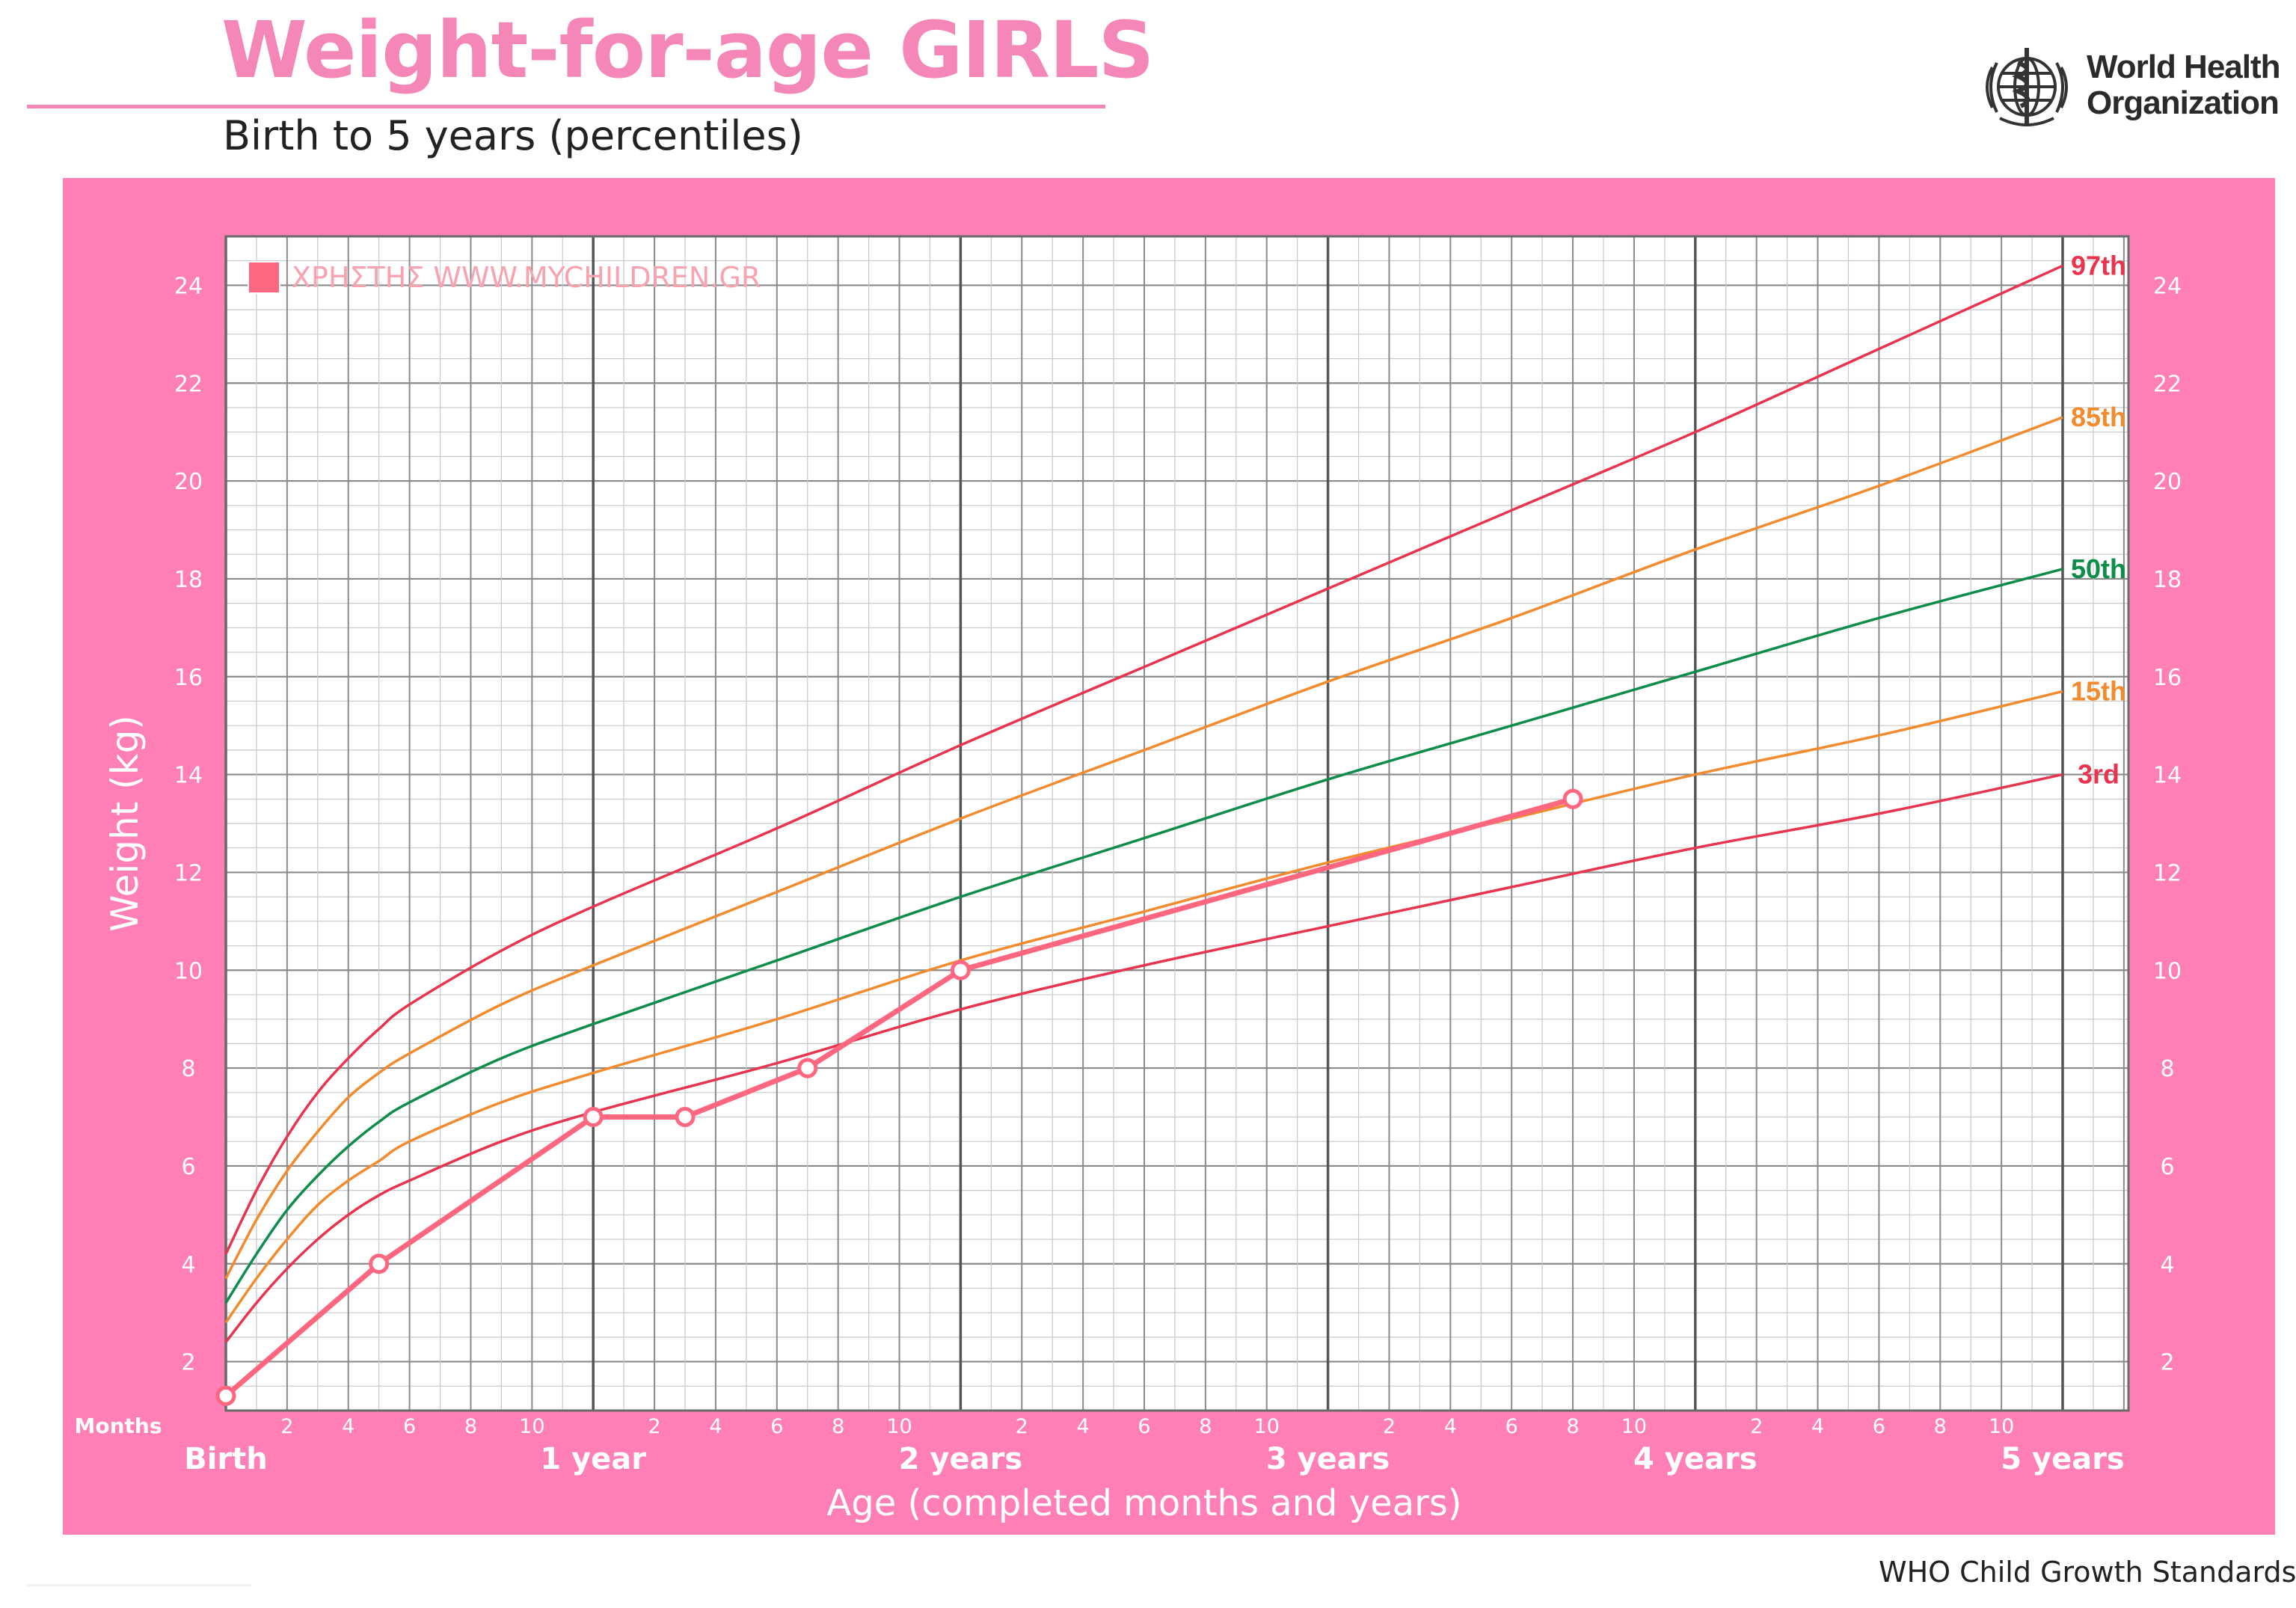  What do you see at coordinates (226, 1459) in the screenshot?
I see `x-year-label: Birth` at bounding box center [226, 1459].